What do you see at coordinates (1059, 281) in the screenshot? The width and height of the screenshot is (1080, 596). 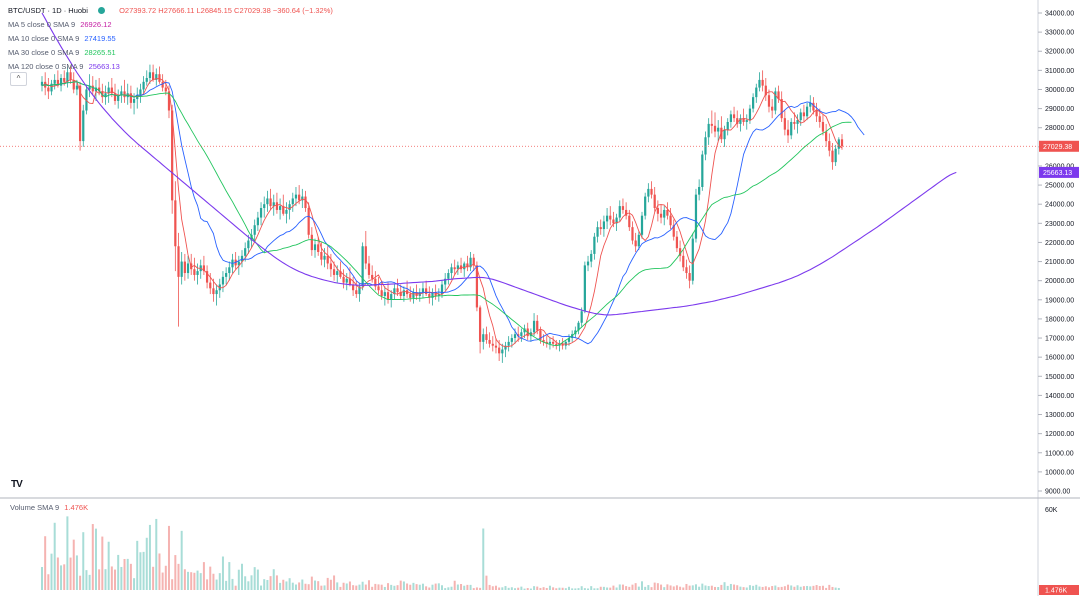 I see `price-tick-label: 20000.00` at bounding box center [1059, 281].